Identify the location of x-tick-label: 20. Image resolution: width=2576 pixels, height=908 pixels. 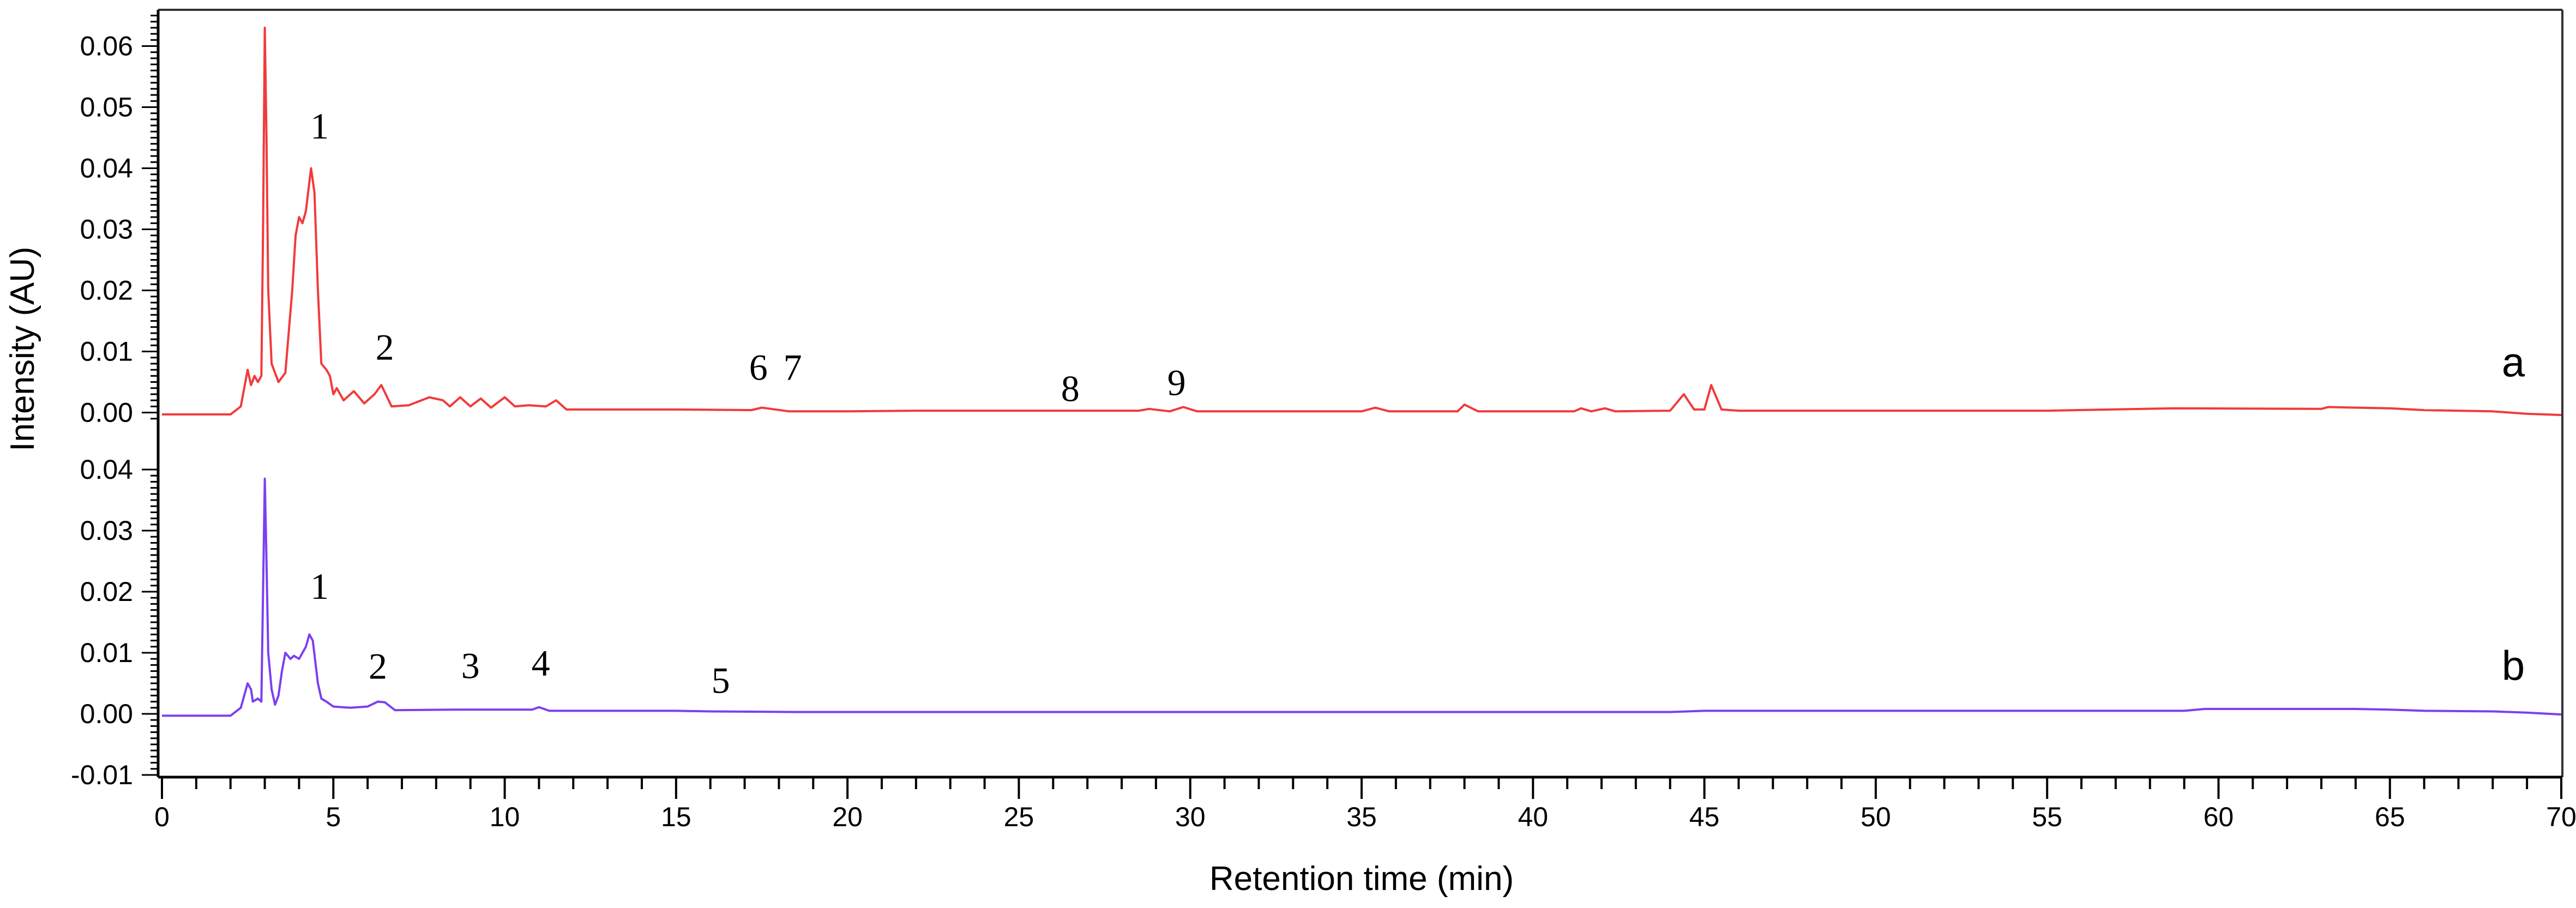
(847, 817).